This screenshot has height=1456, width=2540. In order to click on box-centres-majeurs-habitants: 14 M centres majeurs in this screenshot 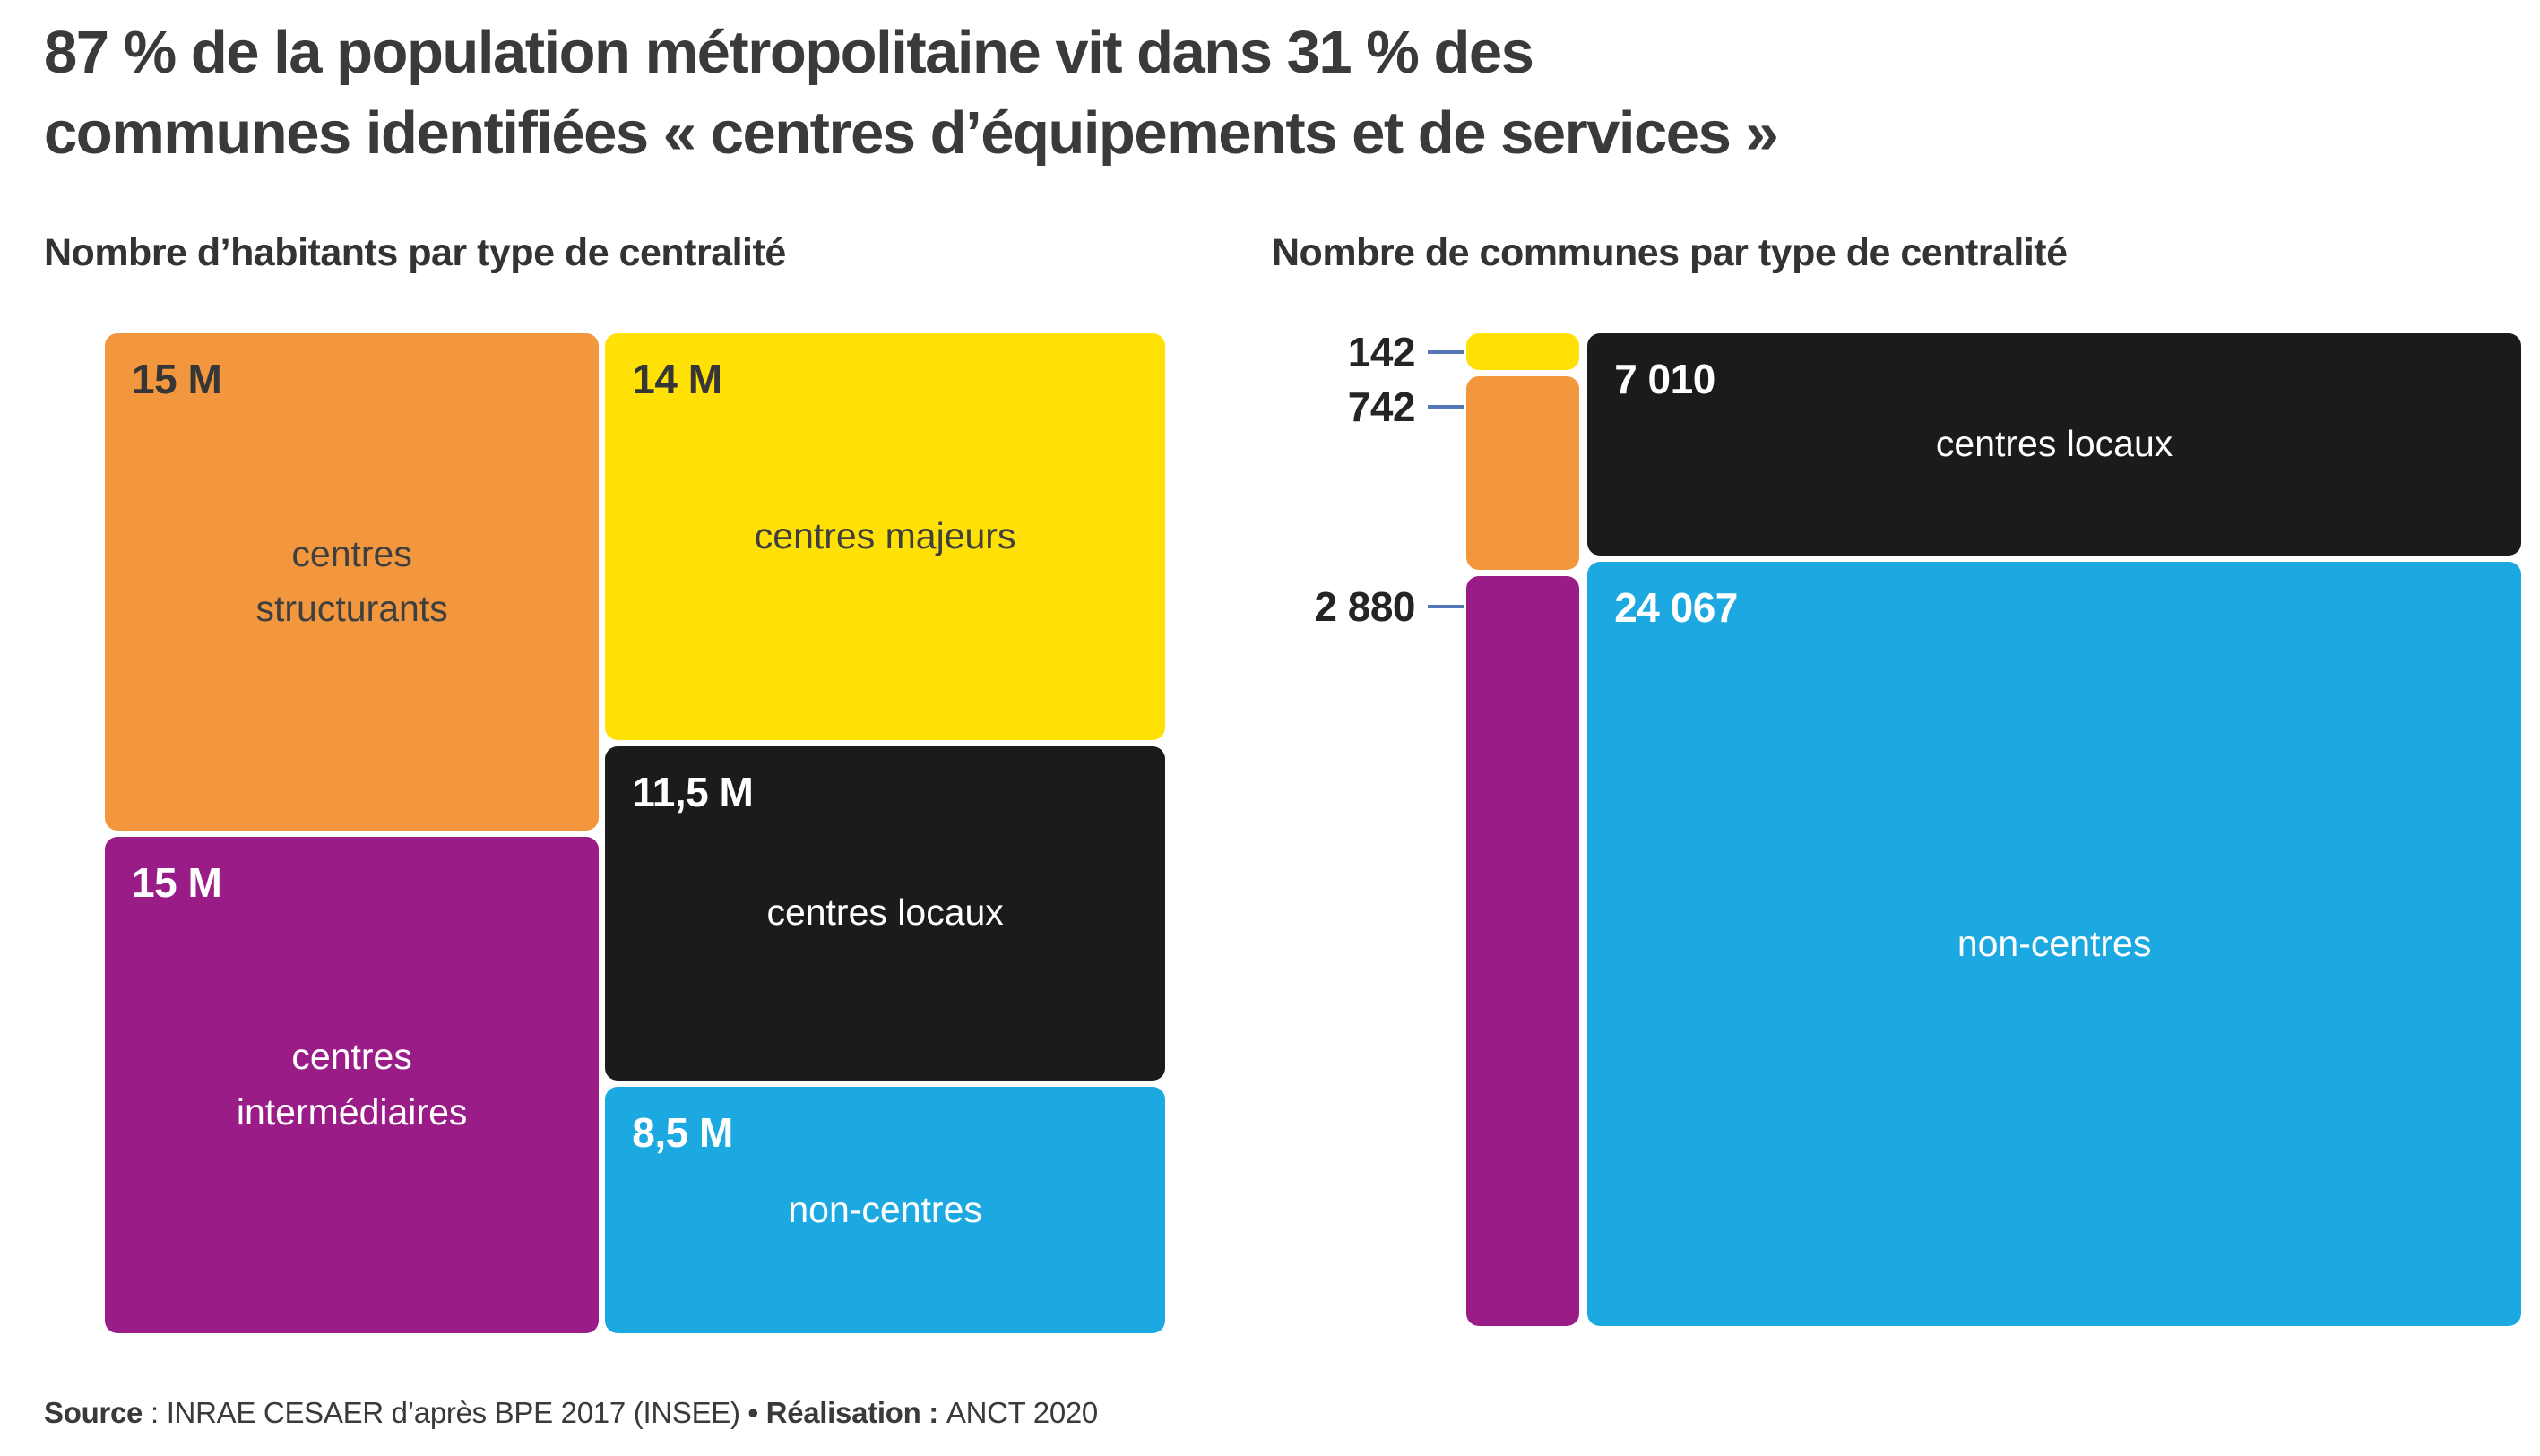, I will do `click(885, 536)`.